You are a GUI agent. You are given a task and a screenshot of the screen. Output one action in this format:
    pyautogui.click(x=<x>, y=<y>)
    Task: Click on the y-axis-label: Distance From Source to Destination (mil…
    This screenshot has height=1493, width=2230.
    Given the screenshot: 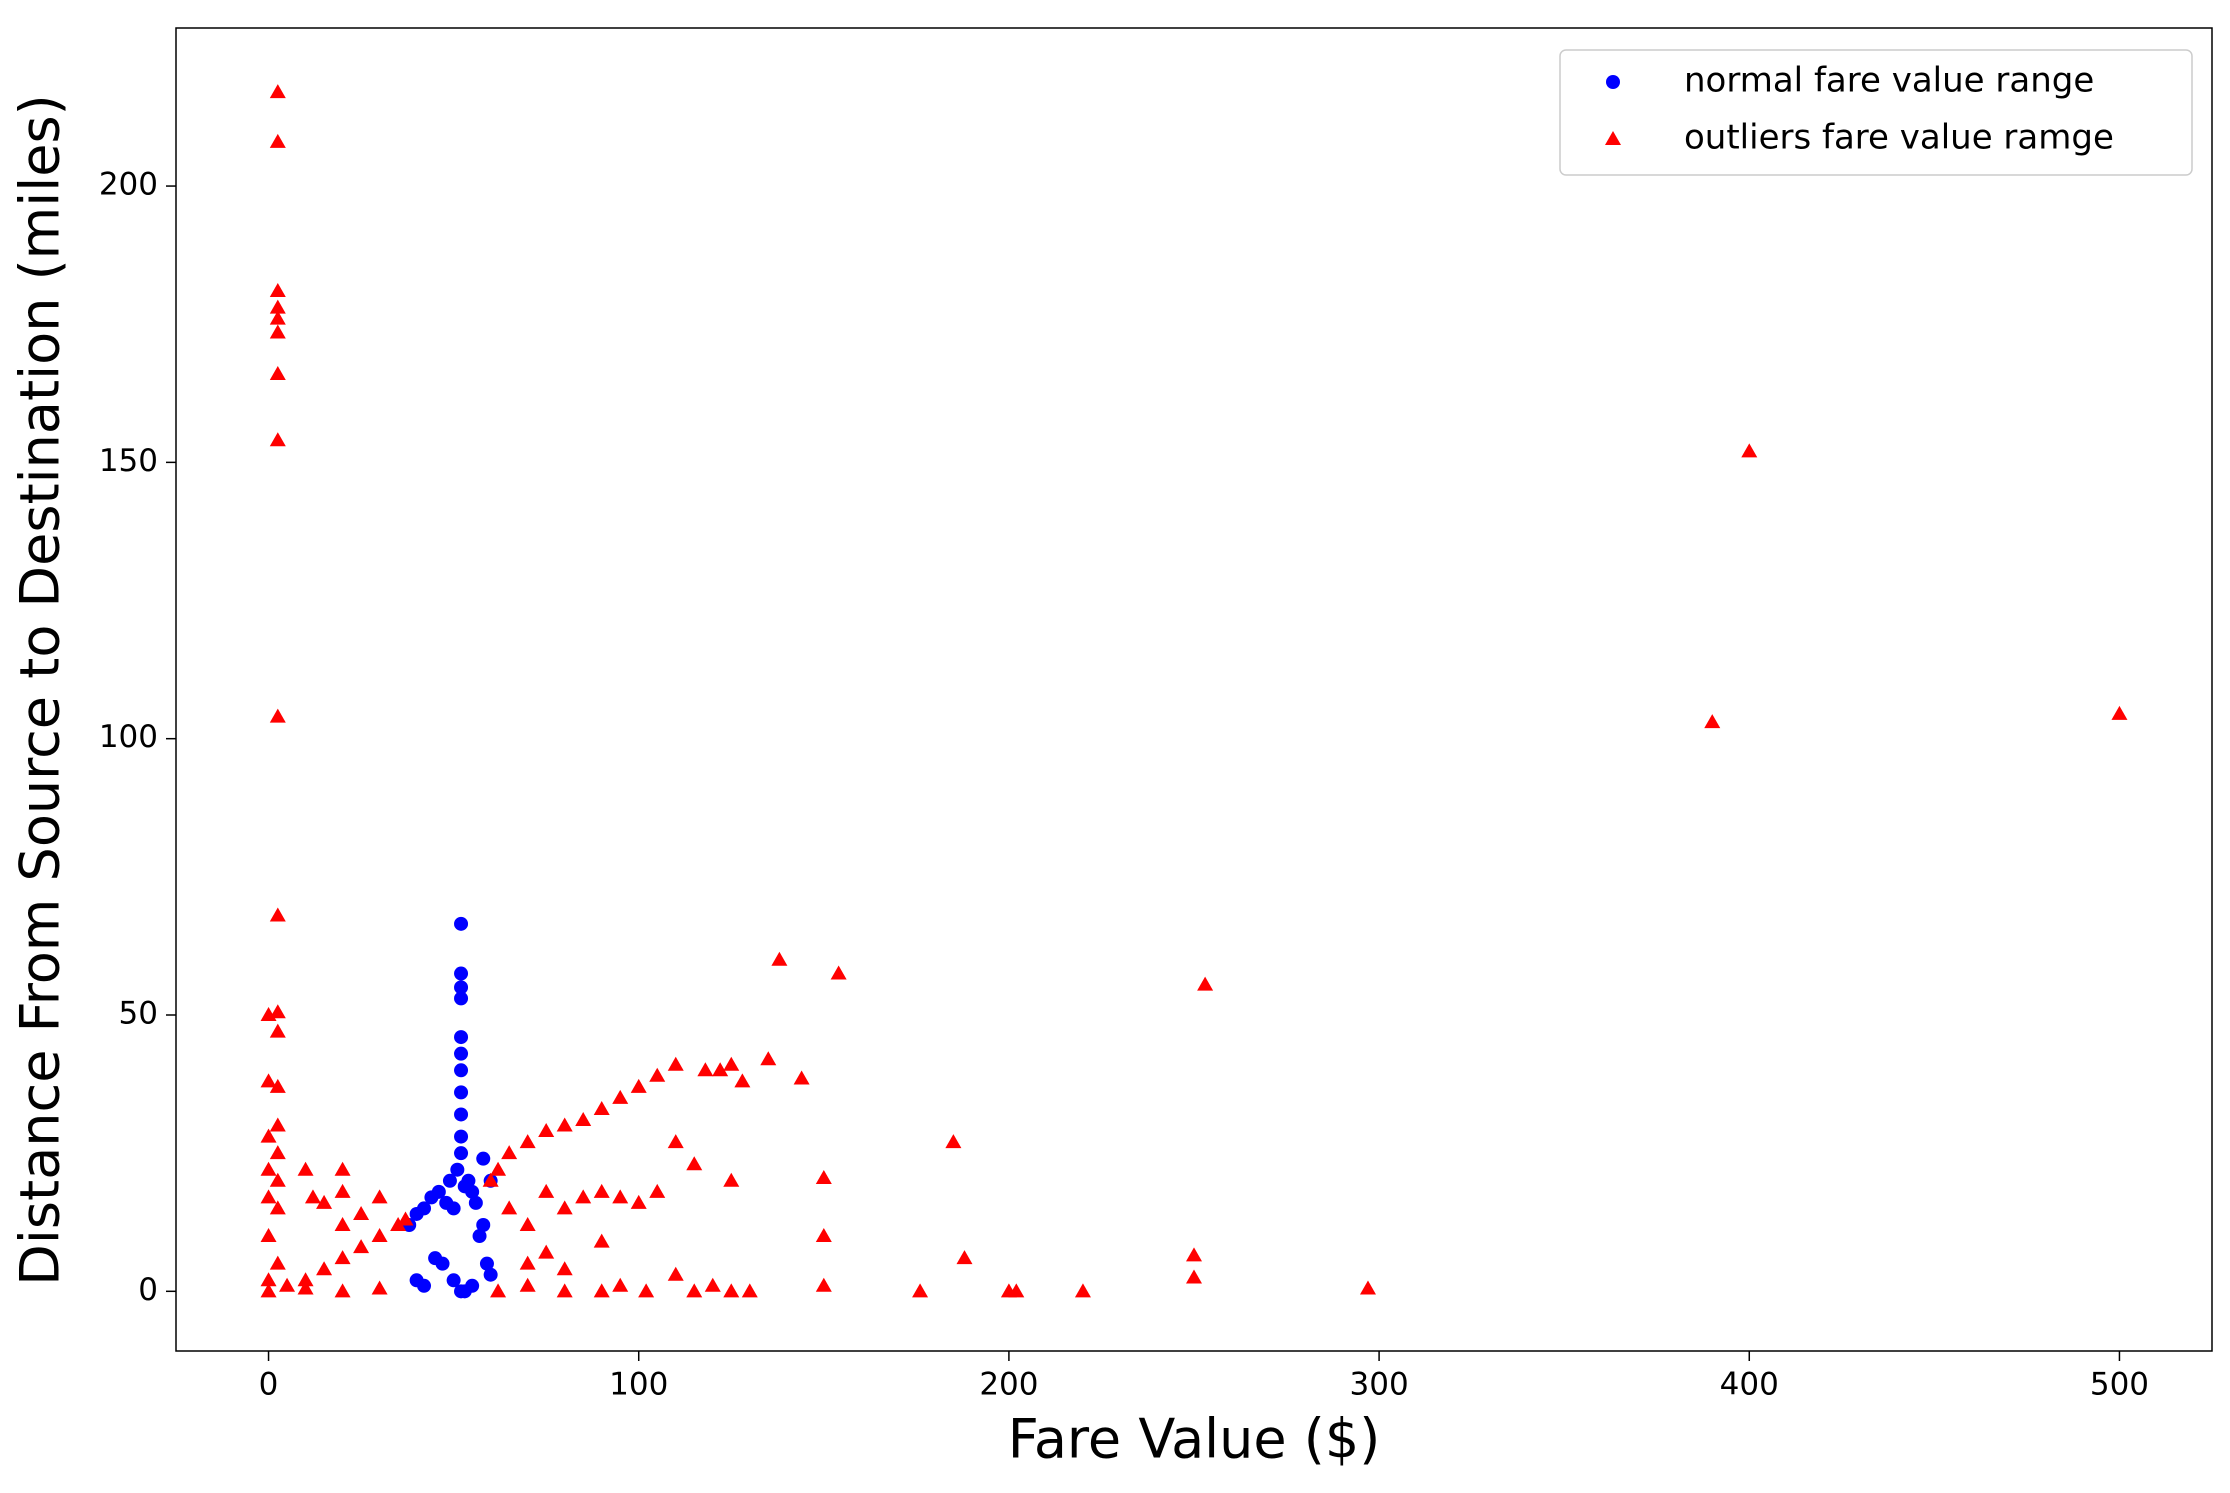 What is the action you would take?
    pyautogui.click(x=40, y=689)
    